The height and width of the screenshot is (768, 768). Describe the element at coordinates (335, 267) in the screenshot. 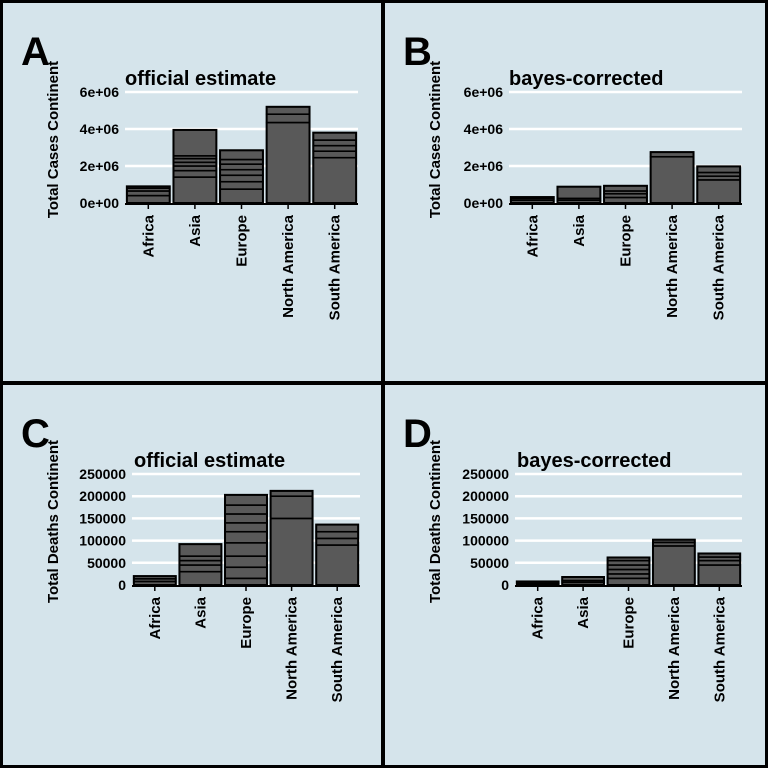

I see `xtick-label-a-4: South America` at that location.